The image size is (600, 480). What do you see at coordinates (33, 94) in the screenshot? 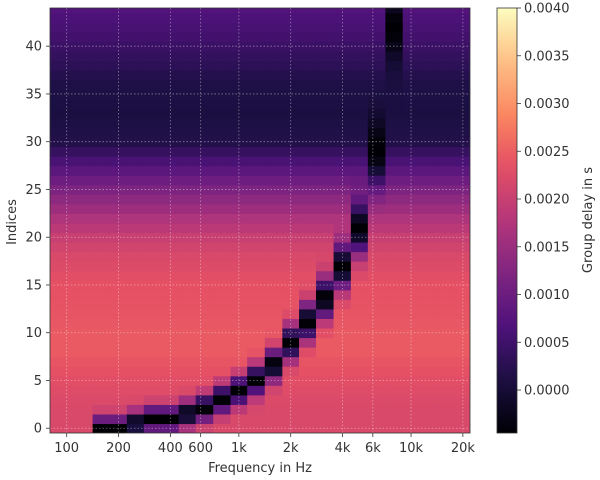
I see `y-tick-label: 35` at bounding box center [33, 94].